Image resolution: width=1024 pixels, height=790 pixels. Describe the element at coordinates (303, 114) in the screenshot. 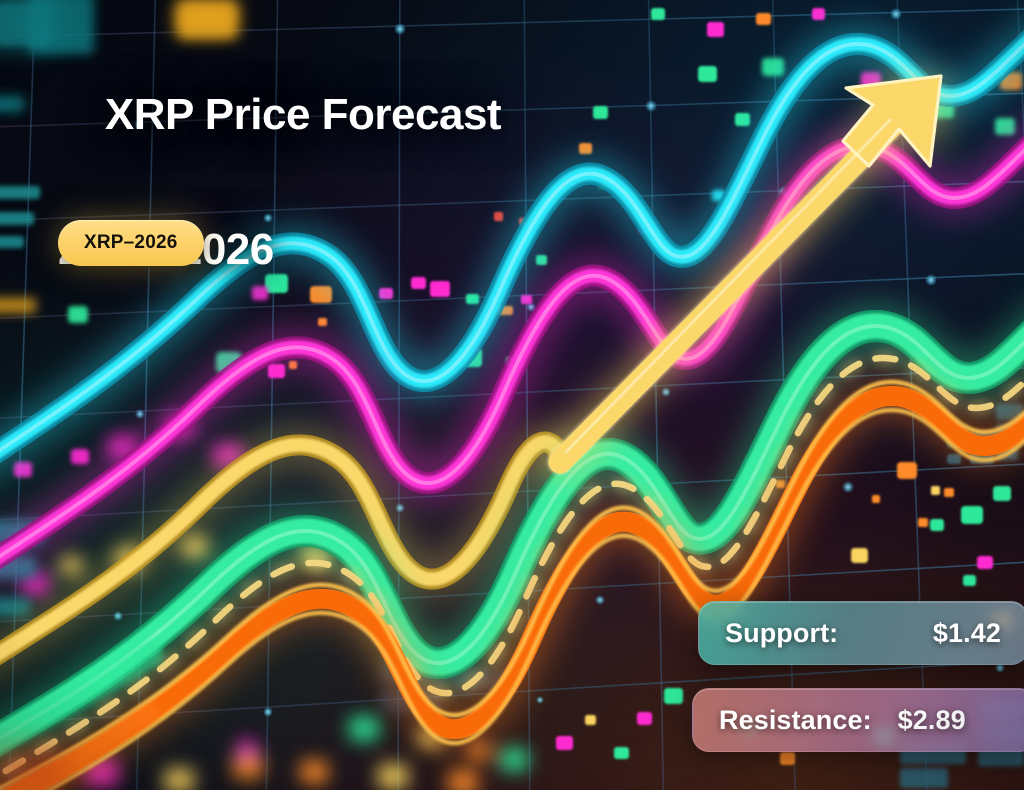

I see `page-title-line1: XRP Price Forecast` at that location.